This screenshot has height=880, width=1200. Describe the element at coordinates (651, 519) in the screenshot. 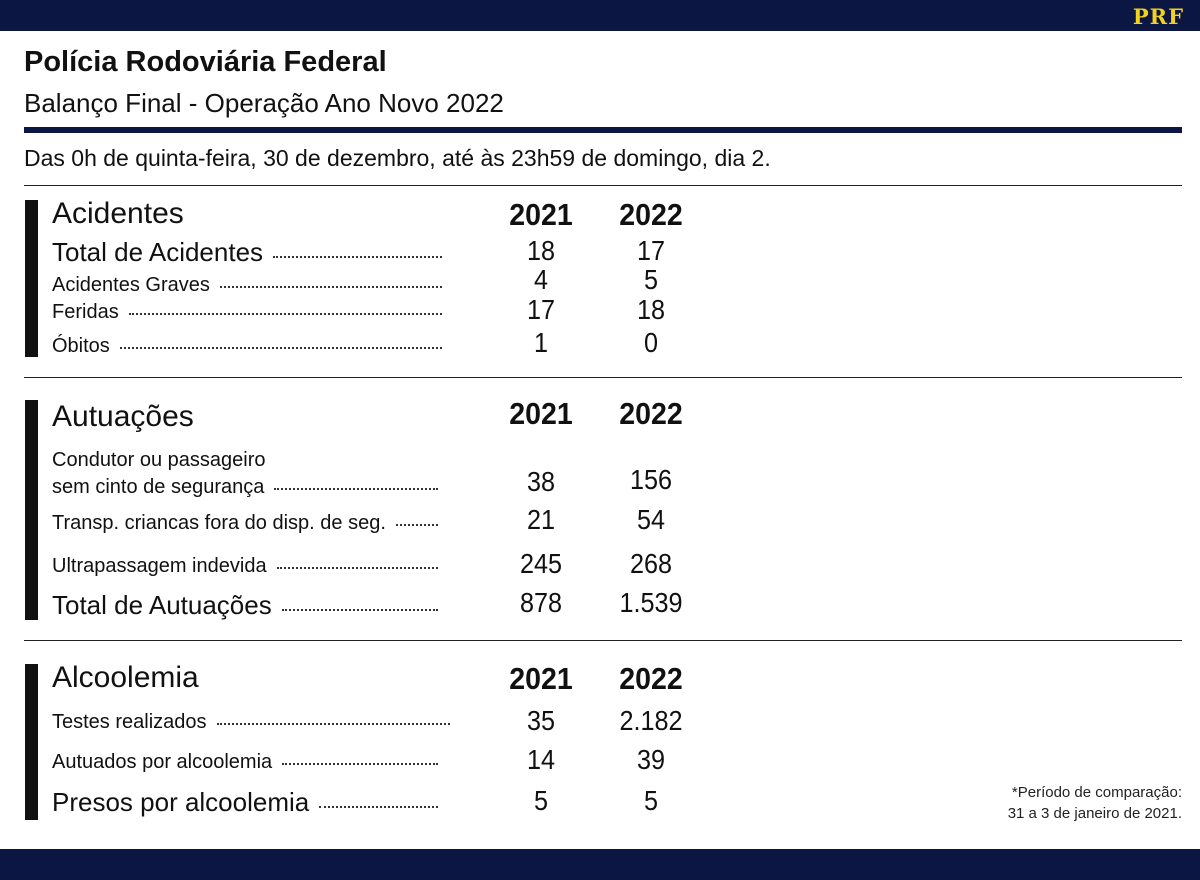

I see `value-2022: 54` at that location.